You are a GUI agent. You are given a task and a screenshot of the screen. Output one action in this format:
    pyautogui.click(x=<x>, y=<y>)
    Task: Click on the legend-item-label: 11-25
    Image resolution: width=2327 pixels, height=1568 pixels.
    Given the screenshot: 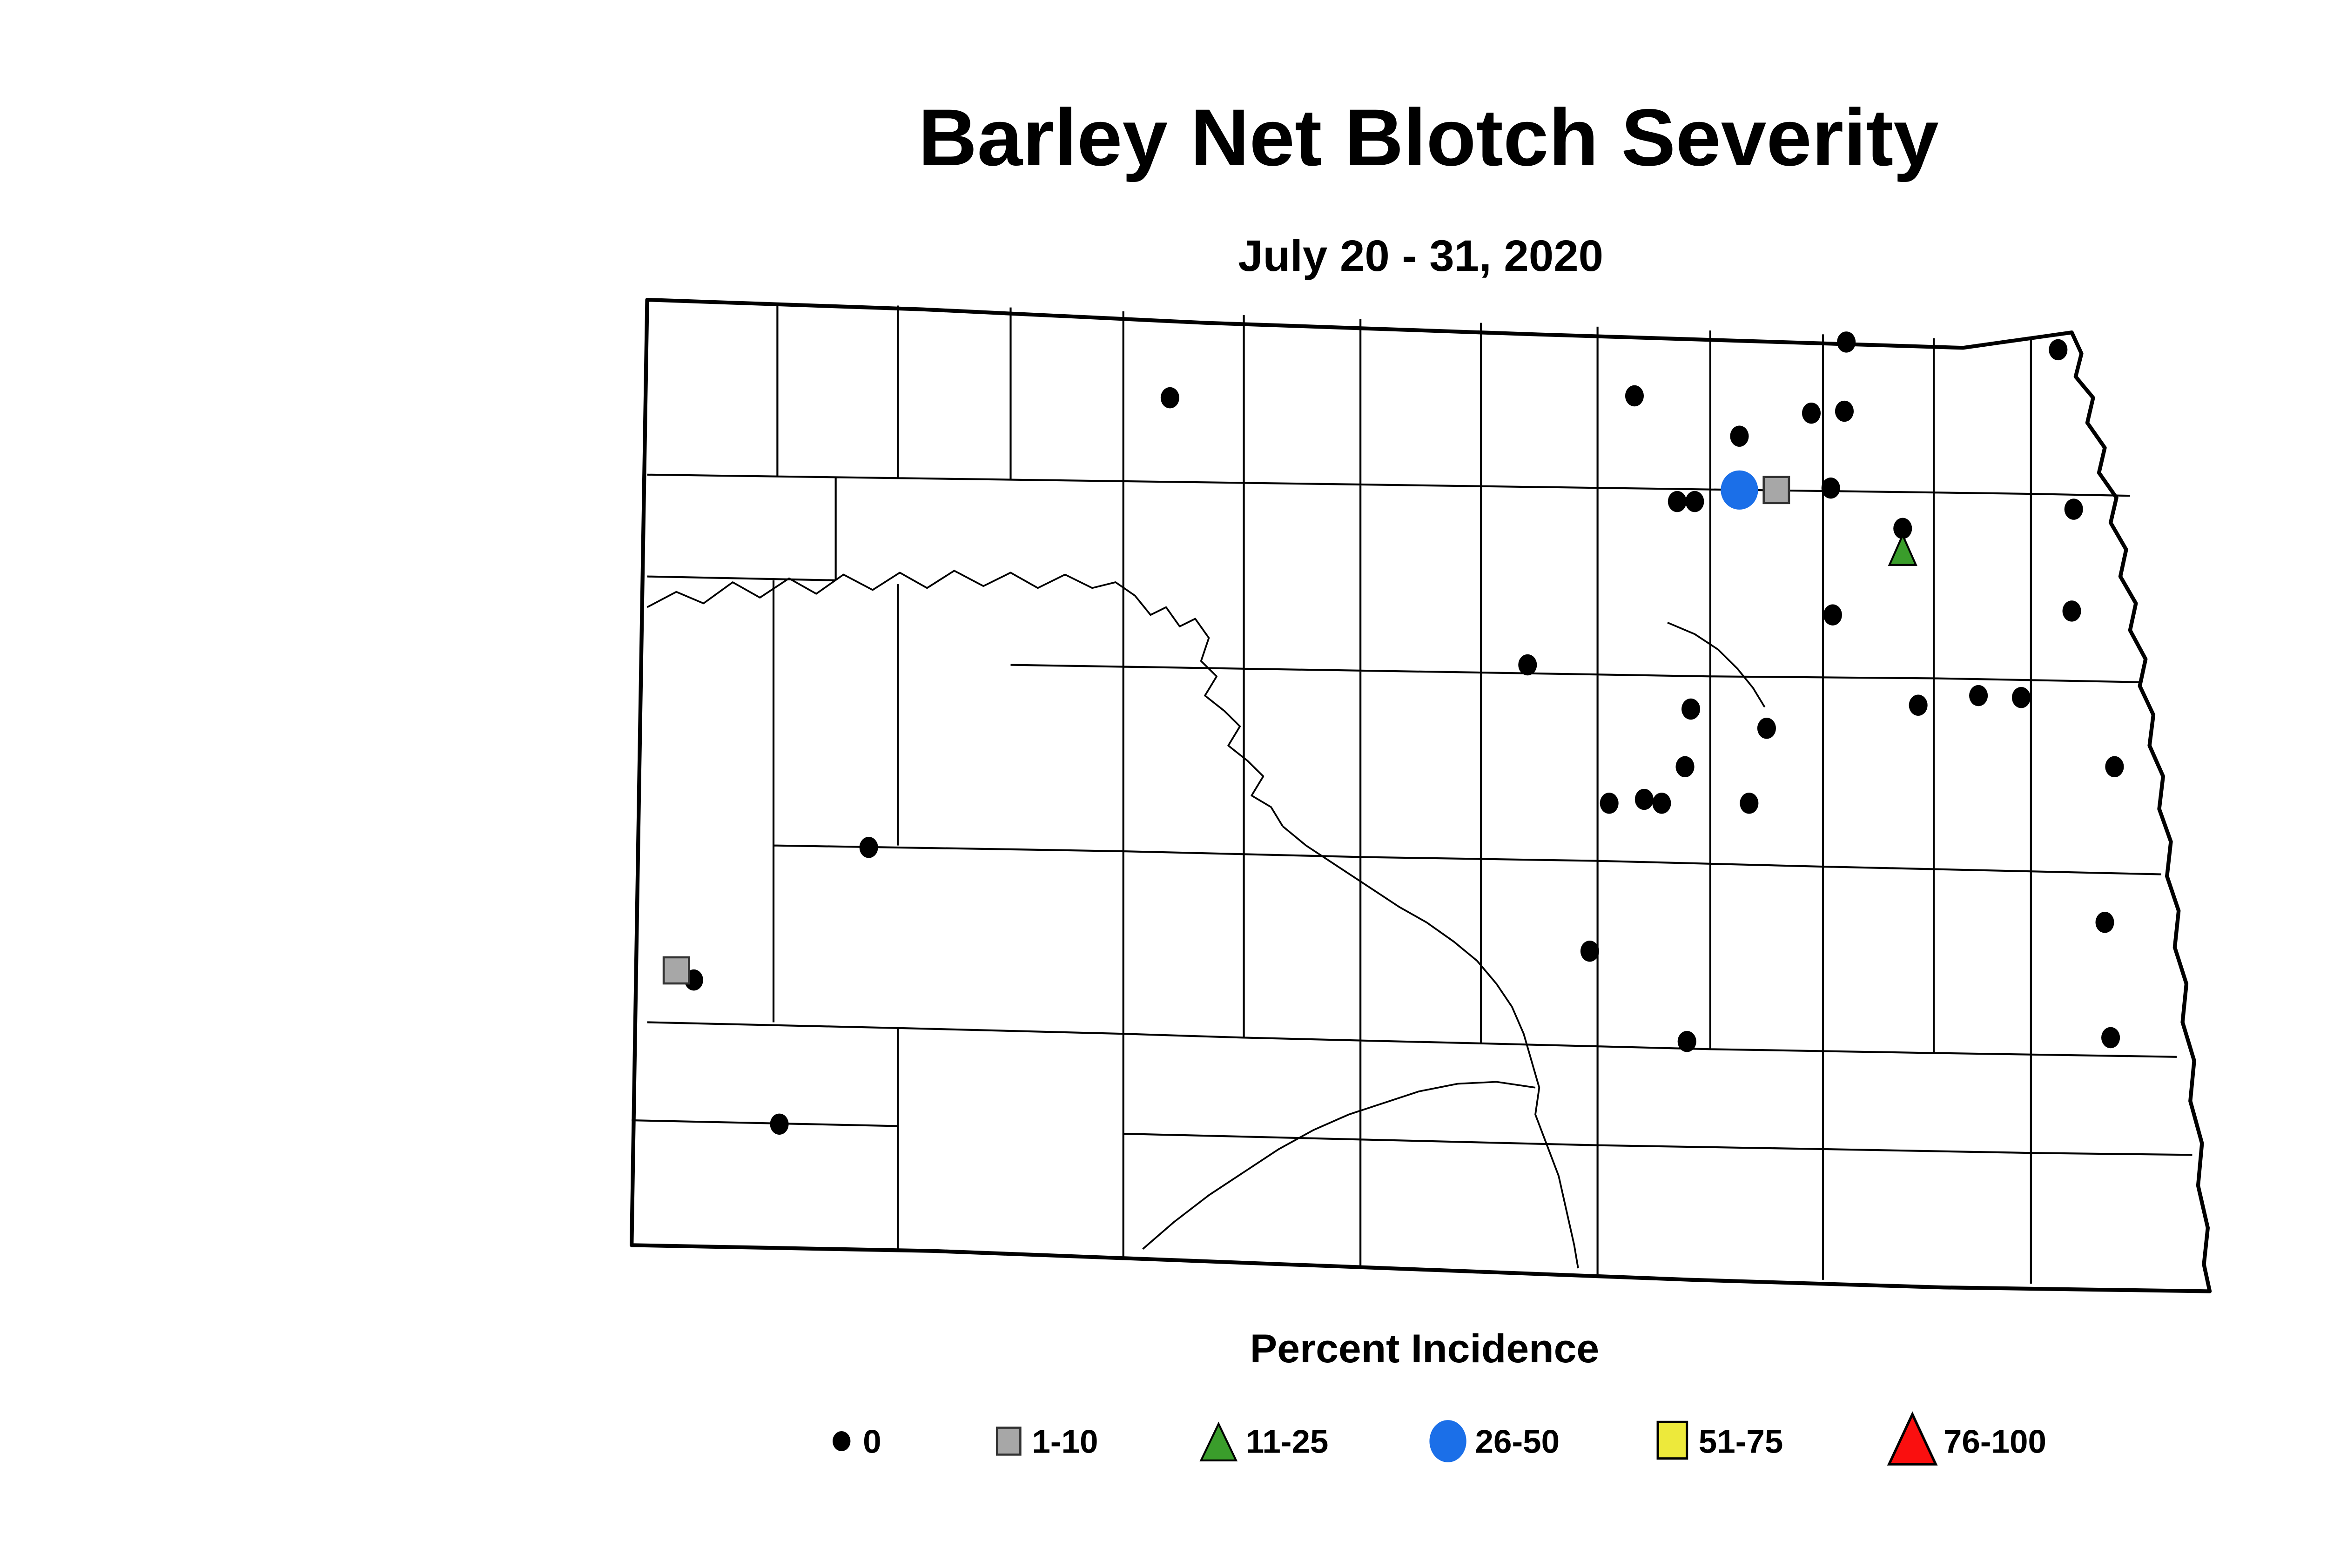 What is the action you would take?
    pyautogui.click(x=1287, y=1441)
    